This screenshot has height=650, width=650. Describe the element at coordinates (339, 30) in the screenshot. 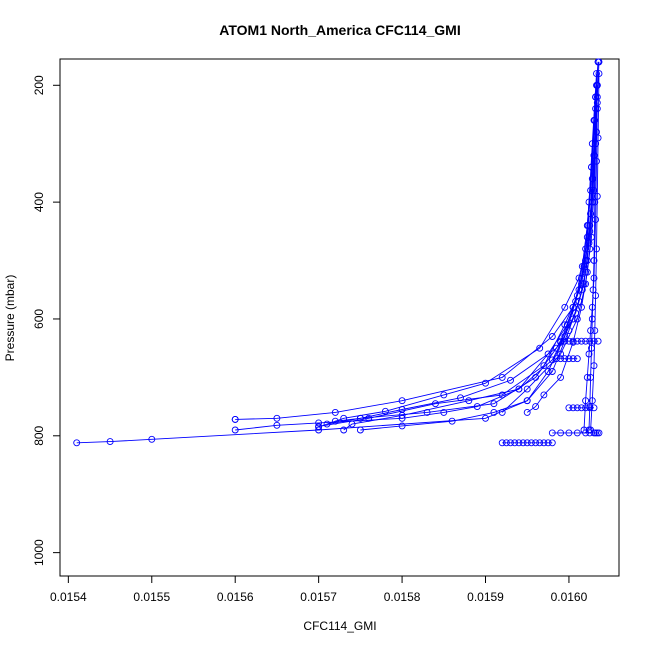

I see `chart-title: ATOM1 North_America CFC114_GMI` at that location.